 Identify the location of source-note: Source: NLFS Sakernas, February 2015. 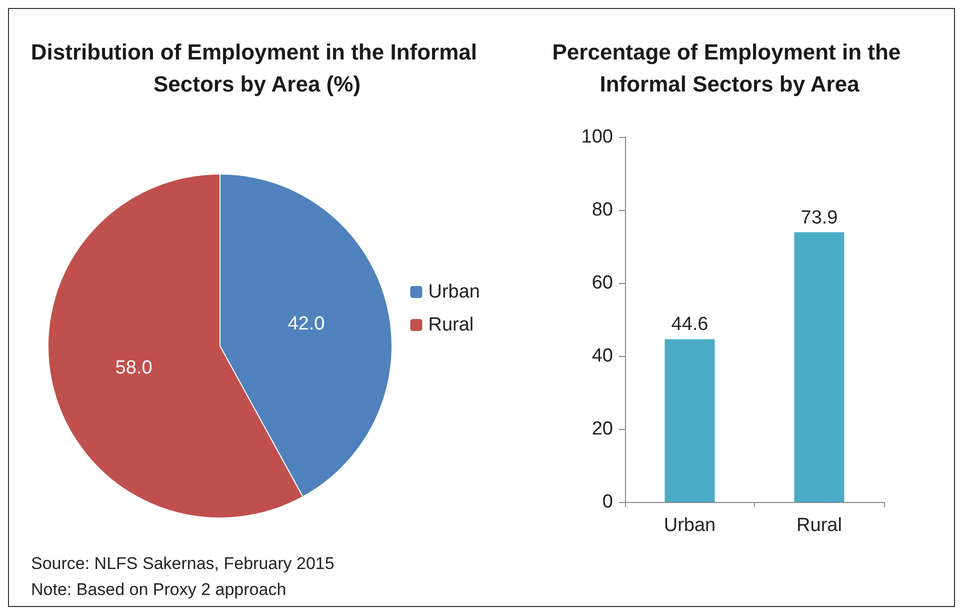
(182, 563).